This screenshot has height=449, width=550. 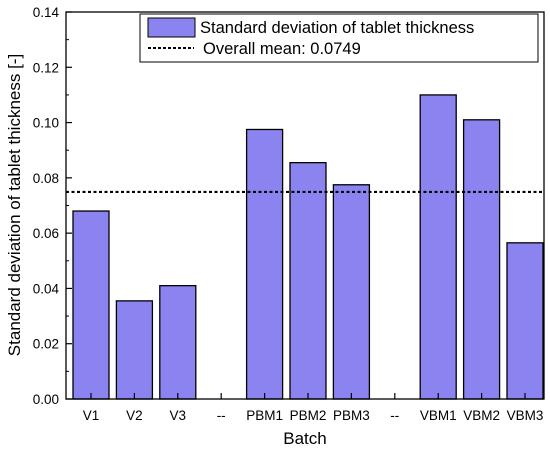 I want to click on bar-v2, so click(x=134, y=350).